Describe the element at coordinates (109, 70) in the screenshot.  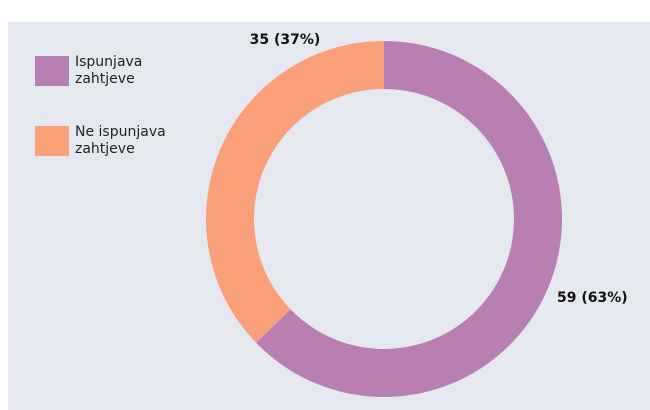
I see `legend-label: Ispunjava zahtjeve` at that location.